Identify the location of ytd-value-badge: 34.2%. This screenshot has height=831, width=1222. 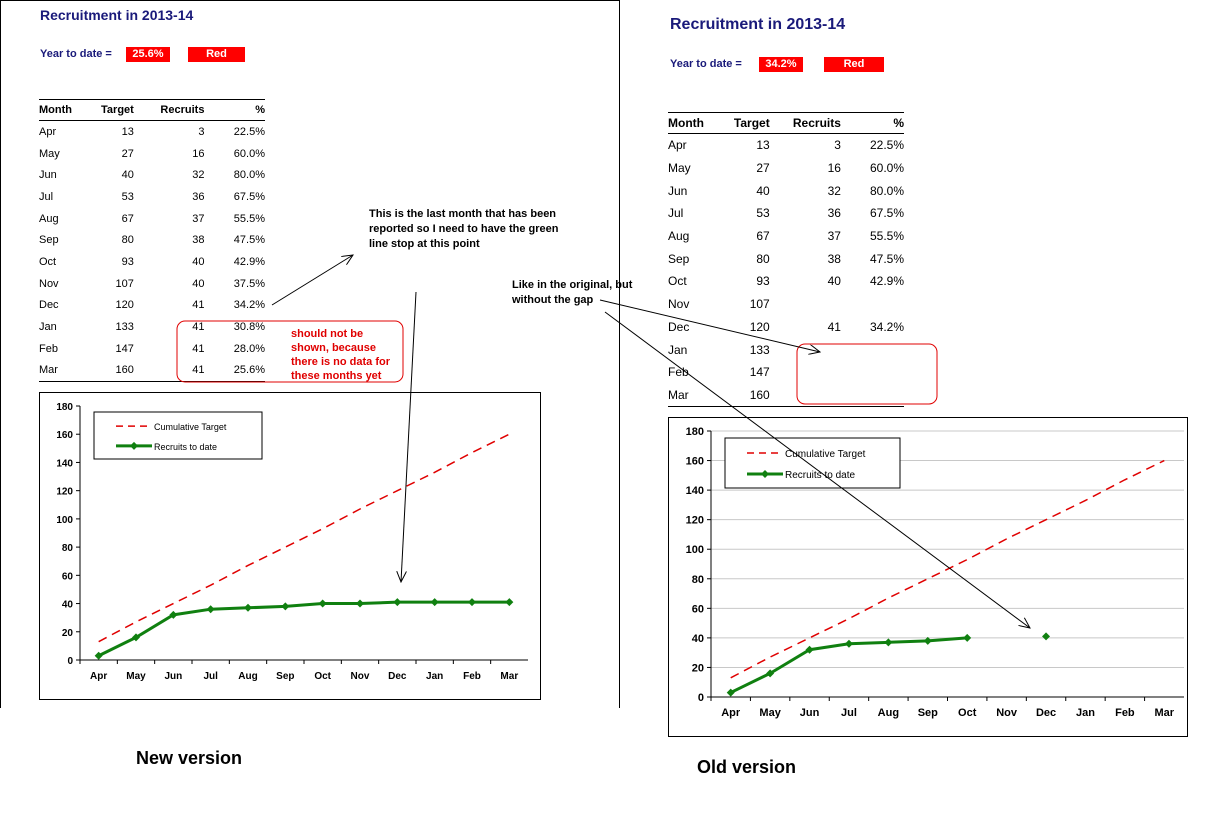
(781, 64).